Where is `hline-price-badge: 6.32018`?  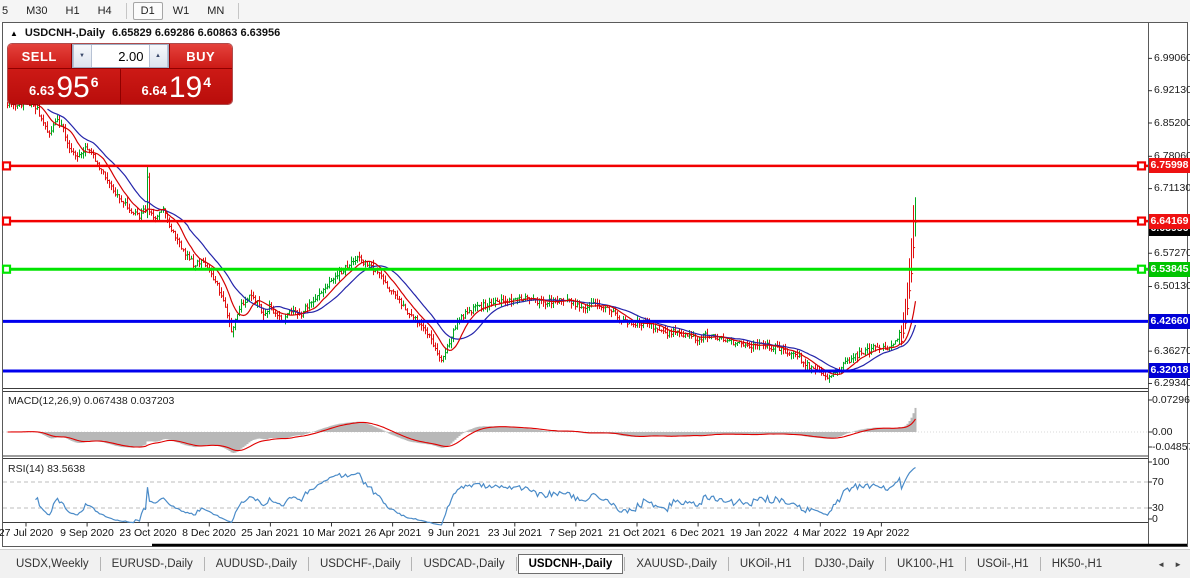
hline-price-badge: 6.32018 is located at coordinates (1169, 370).